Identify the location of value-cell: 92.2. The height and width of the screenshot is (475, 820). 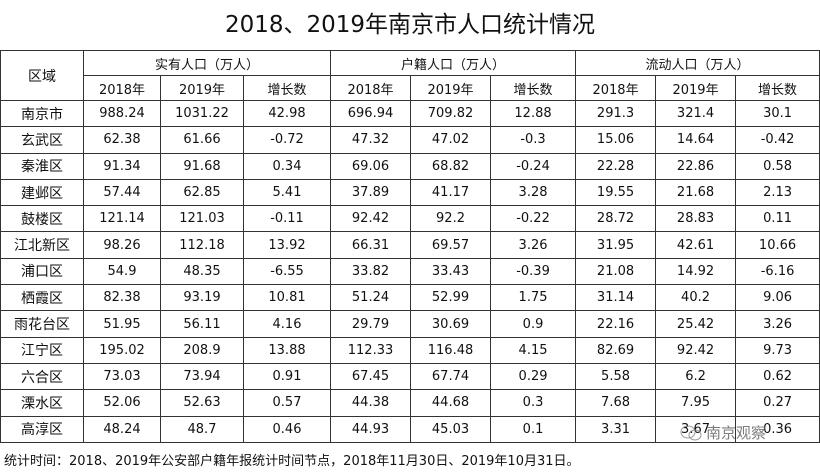
(451, 219).